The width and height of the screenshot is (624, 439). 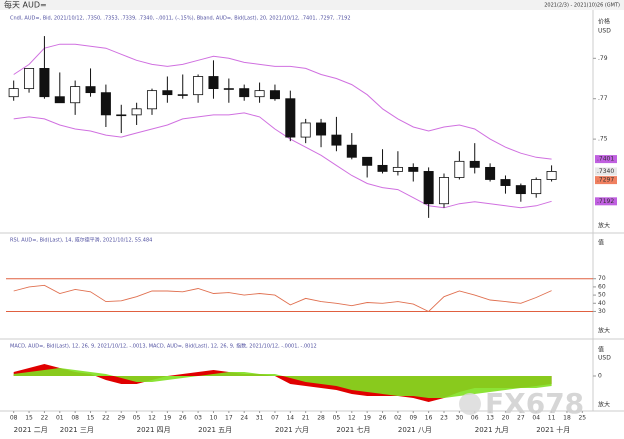 I want to click on x-tick-label: 14, so click(x=290, y=418).